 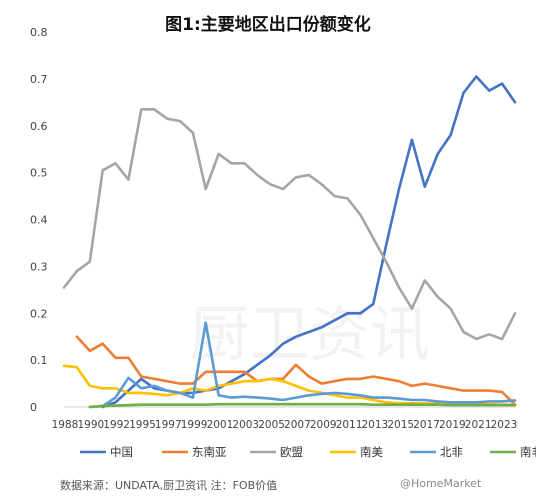 I want to click on background-watermark: 厨卫资讯, so click(x=310, y=335).